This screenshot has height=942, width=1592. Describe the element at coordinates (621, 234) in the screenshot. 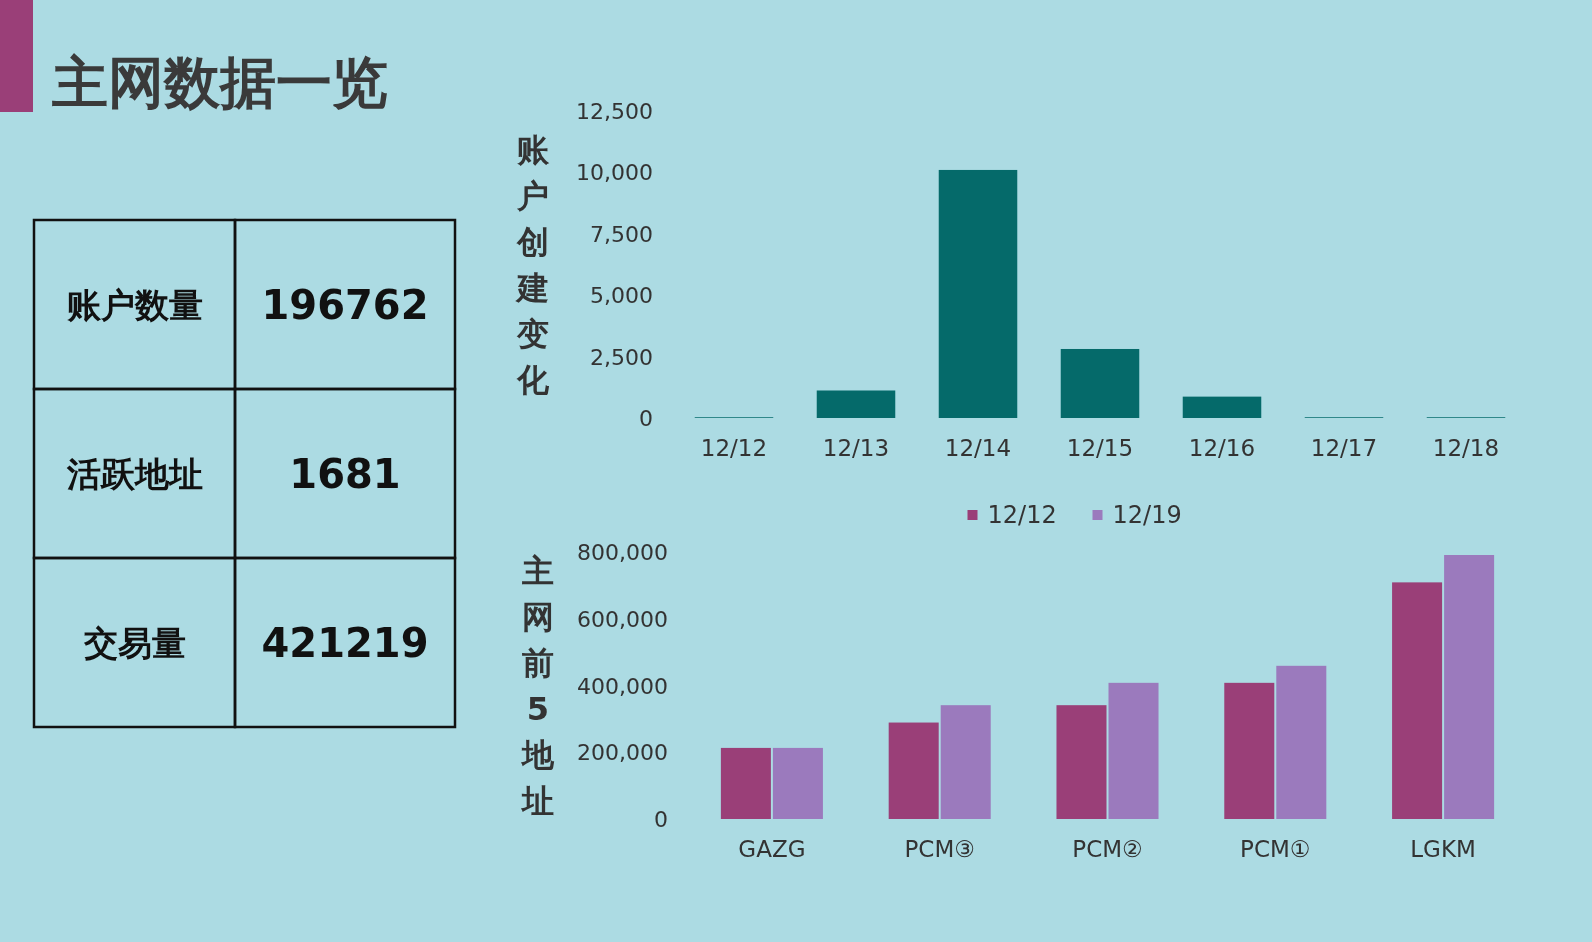

I see `y-tick-label: 7,500` at that location.